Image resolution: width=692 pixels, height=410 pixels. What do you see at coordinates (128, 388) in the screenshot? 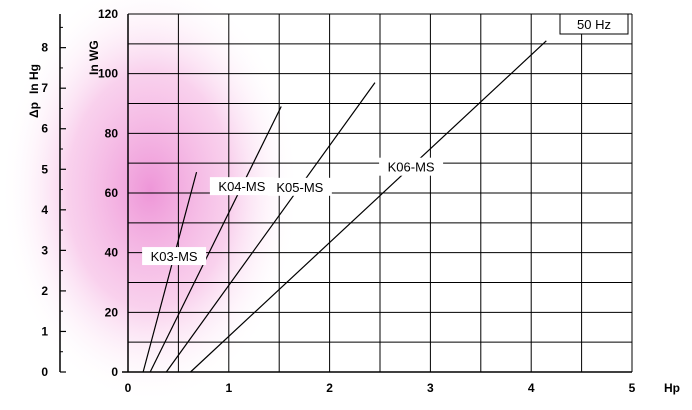
I see `x-tick-label: 0` at bounding box center [128, 388].